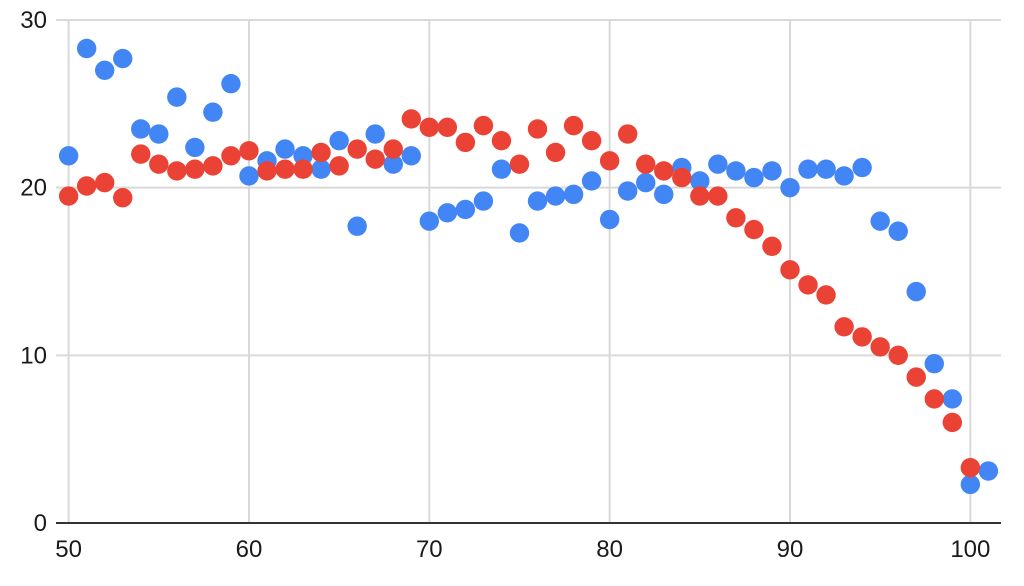 The image size is (1024, 586). I want to click on y-axis-tick-label: 30, so click(33, 20).